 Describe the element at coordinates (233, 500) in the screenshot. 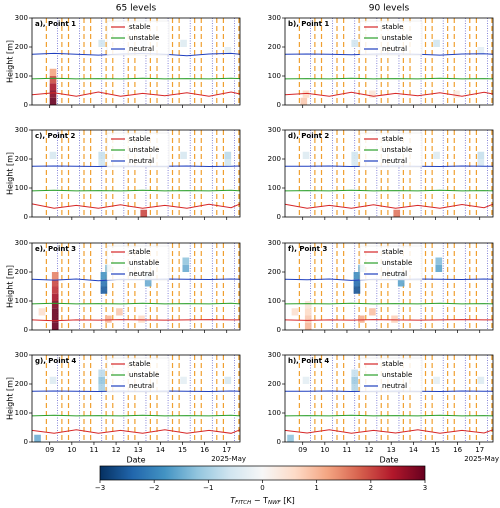

I see `colorbar-label-part: T` at that location.